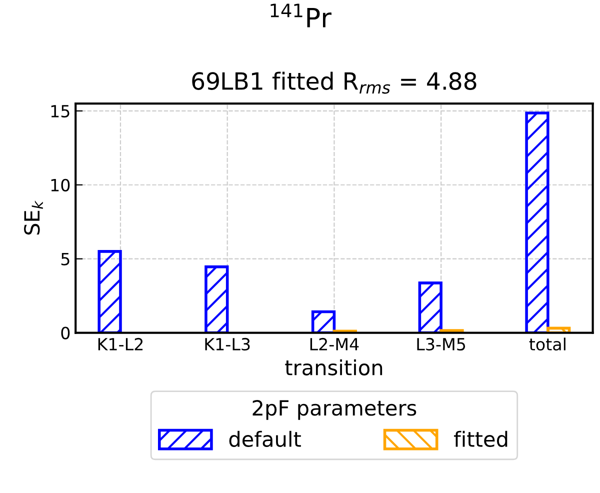 The height and width of the screenshot is (493, 600). I want to click on x-tick-label: L2-M4, so click(334, 344).